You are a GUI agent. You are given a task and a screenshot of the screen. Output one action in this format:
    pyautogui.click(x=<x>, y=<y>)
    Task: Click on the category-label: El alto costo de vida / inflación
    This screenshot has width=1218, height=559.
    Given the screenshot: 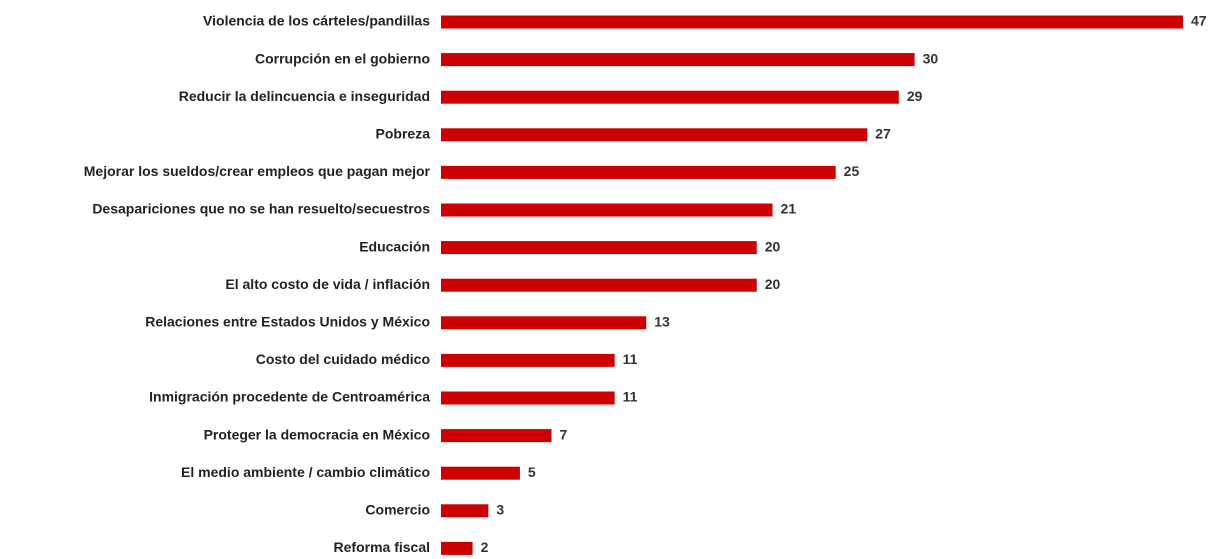 What is the action you would take?
    pyautogui.click(x=327, y=284)
    